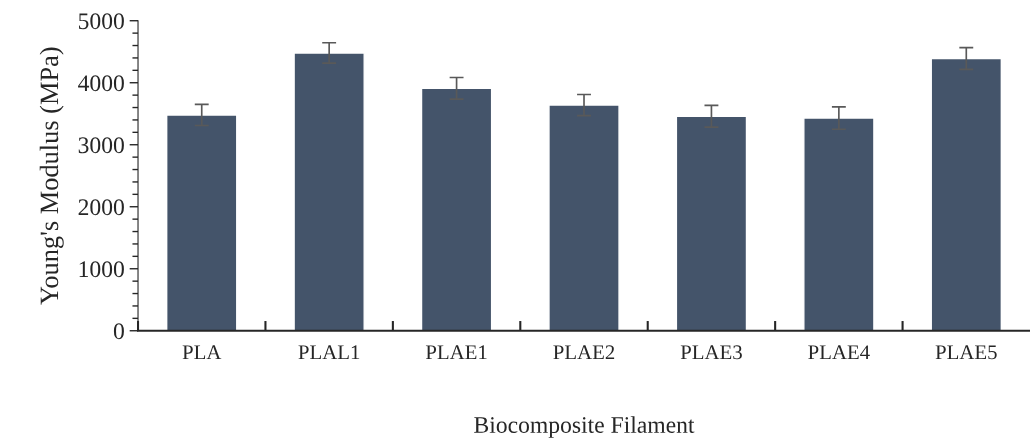 The height and width of the screenshot is (441, 1030). Describe the element at coordinates (101, 21) in the screenshot. I see `y-tick-label: 5000` at that location.